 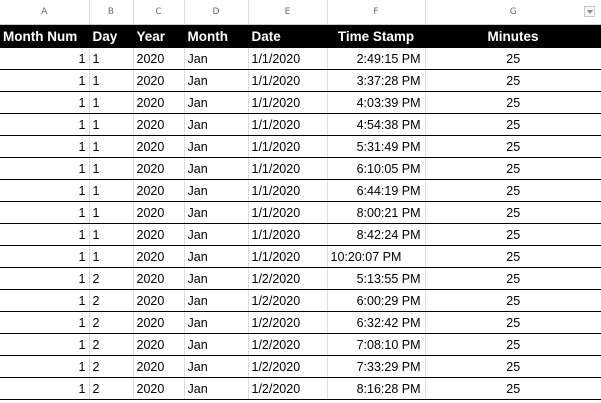 What do you see at coordinates (216, 36) in the screenshot?
I see `header-month: Month` at bounding box center [216, 36].